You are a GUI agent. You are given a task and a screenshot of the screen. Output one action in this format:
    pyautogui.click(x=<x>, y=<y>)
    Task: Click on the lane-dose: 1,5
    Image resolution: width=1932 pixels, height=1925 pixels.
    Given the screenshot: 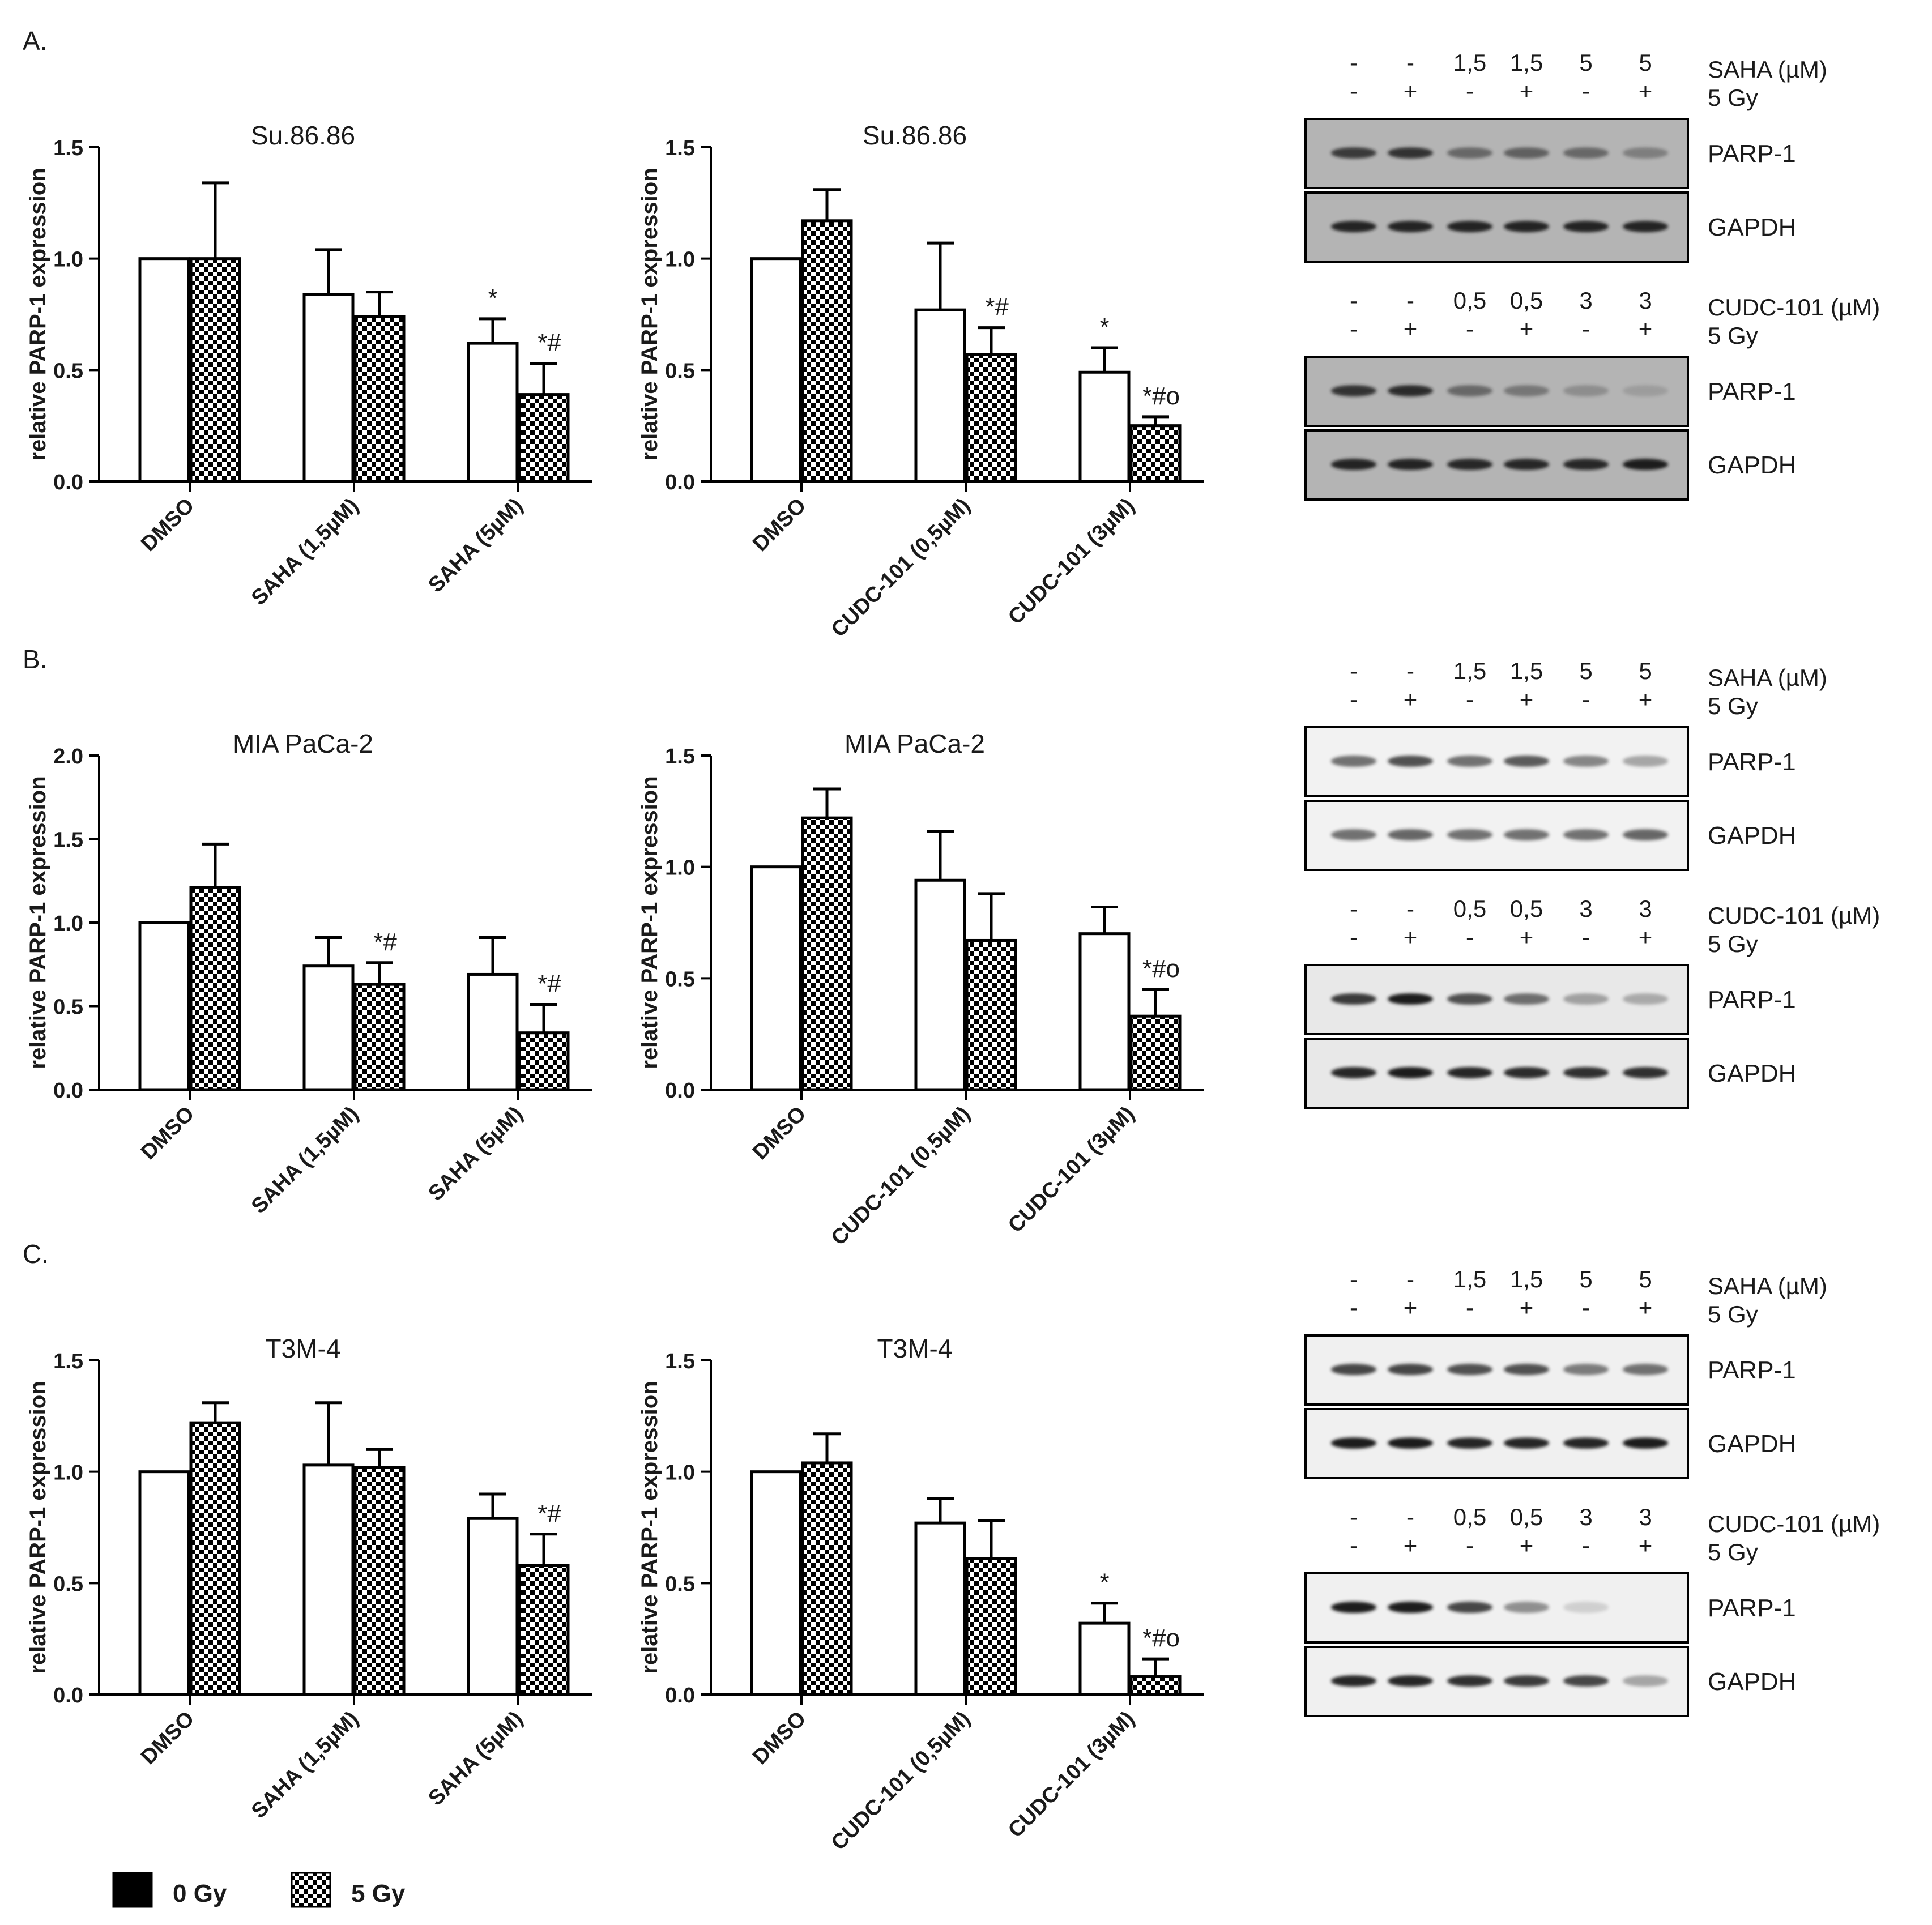 What is the action you would take?
    pyautogui.click(x=1469, y=671)
    